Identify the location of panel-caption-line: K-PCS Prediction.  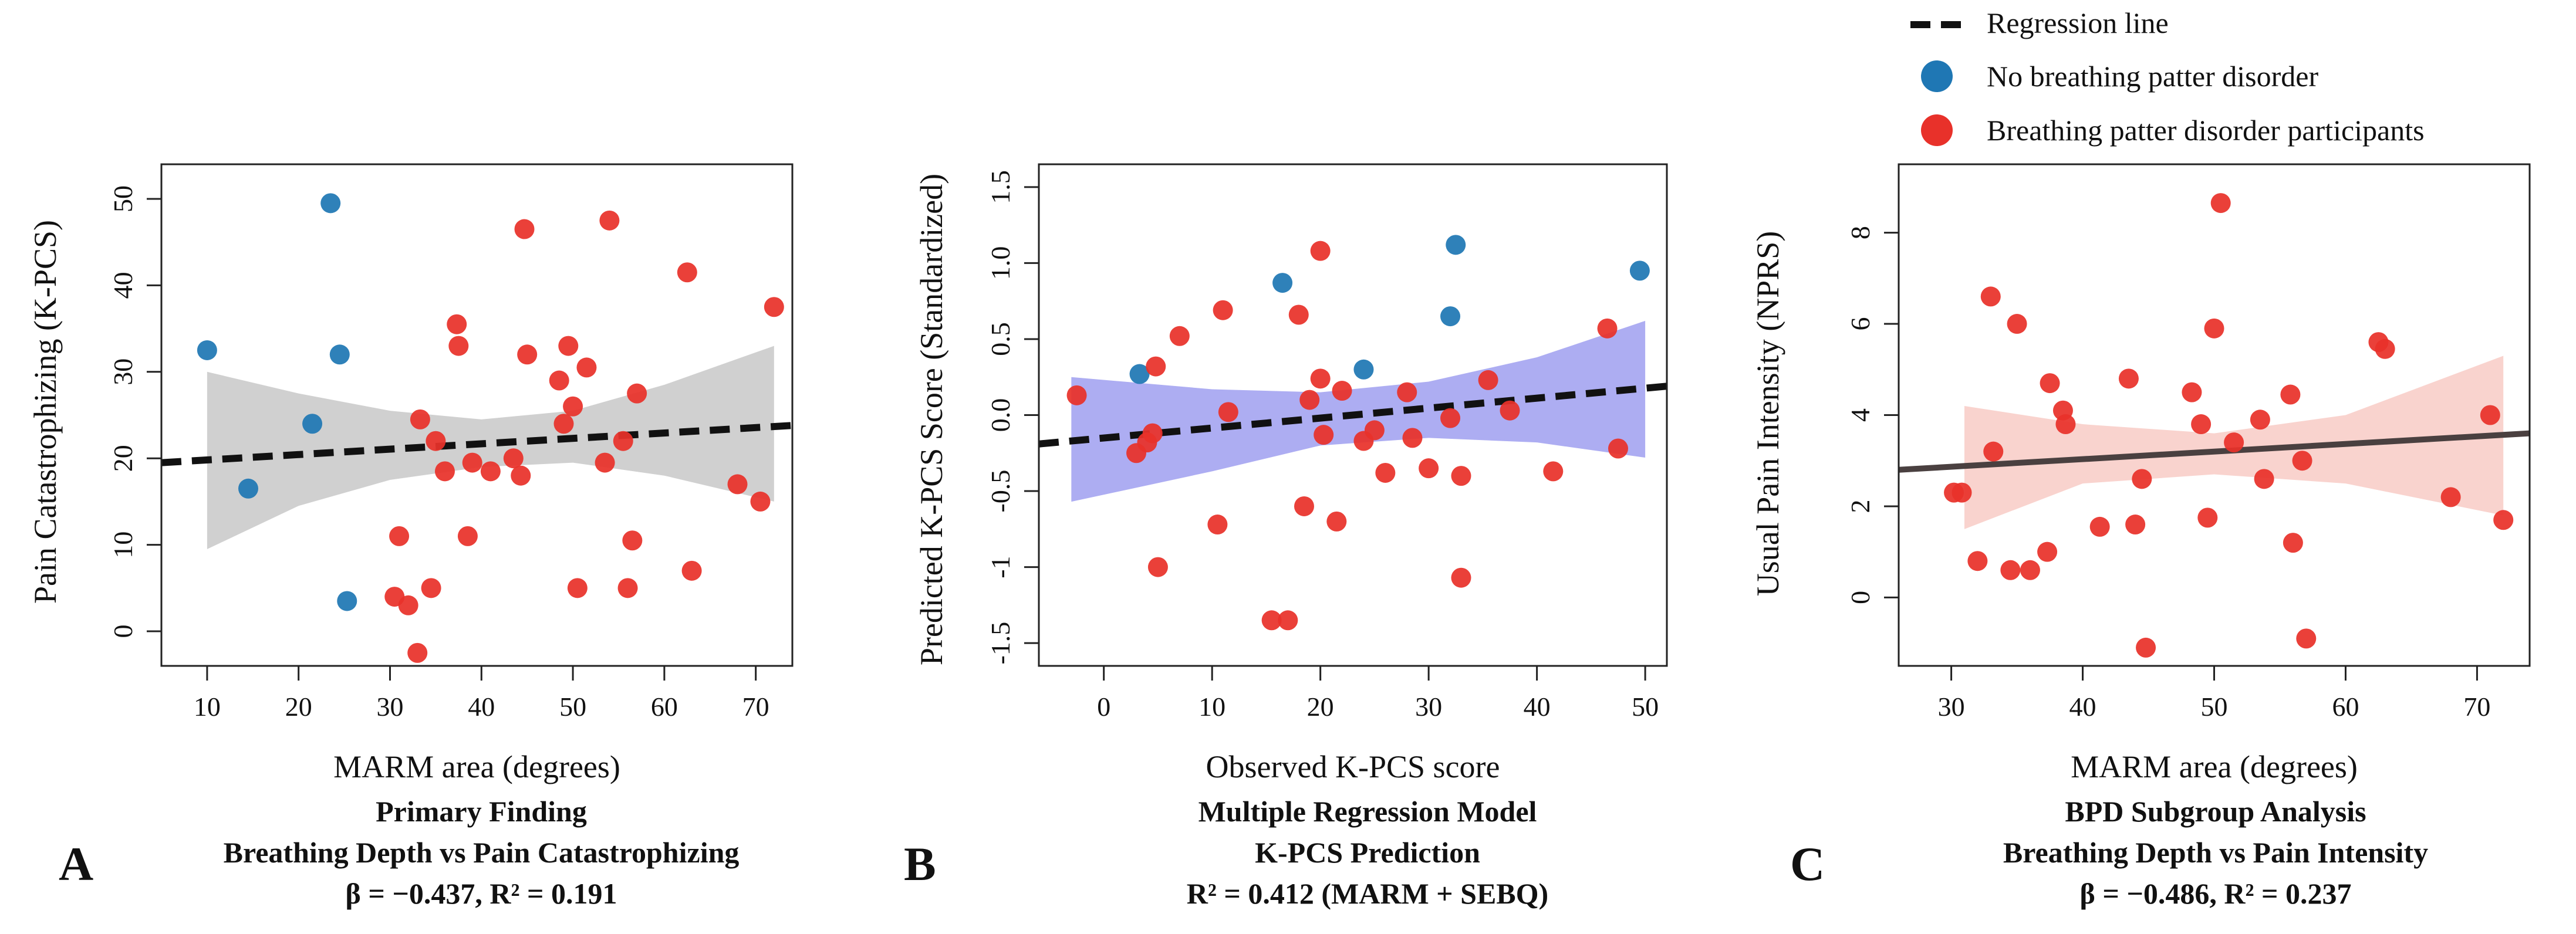
(1367, 852).